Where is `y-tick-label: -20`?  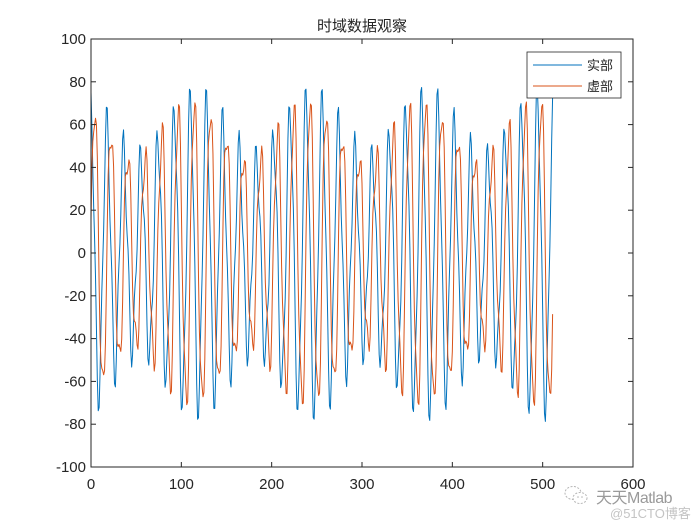
y-tick-label: -20 is located at coordinates (75, 296).